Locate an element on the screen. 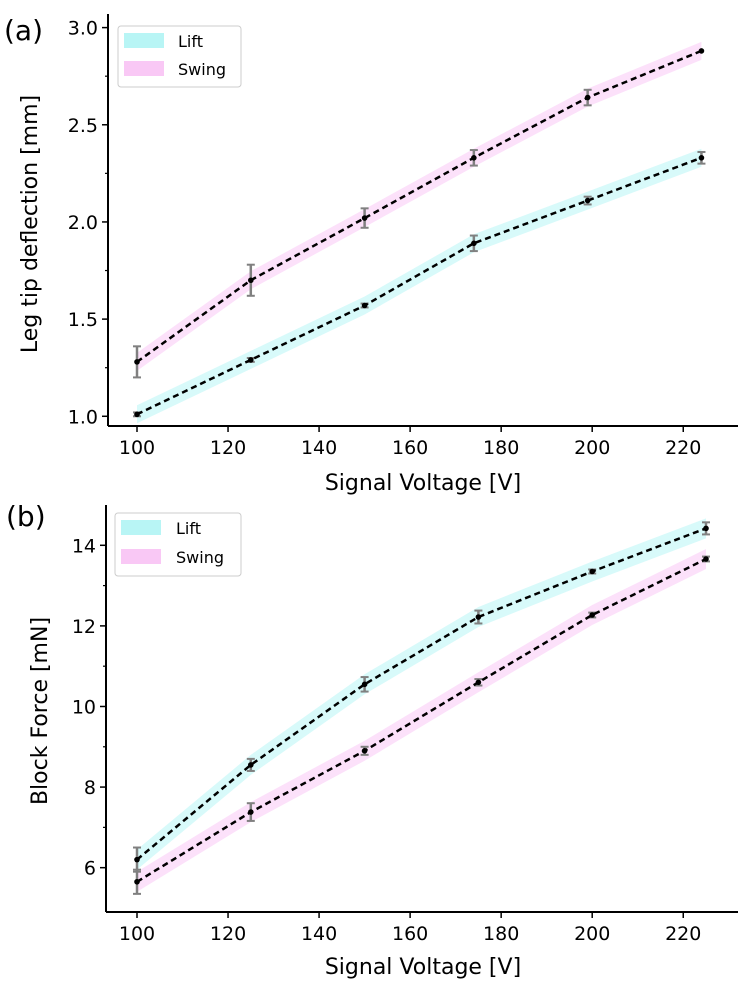 The height and width of the screenshot is (984, 748). y-tick-label: 10 is located at coordinates (84, 707).